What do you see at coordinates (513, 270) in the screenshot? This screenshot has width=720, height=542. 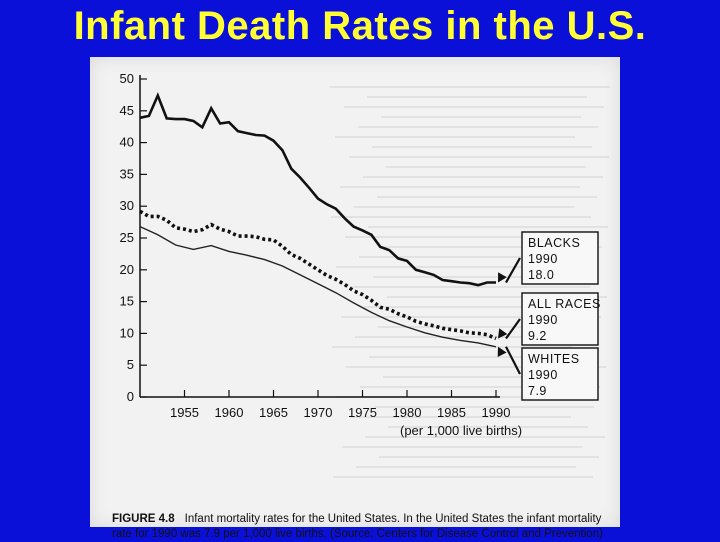 I see `callout-arrow-blacks` at bounding box center [513, 270].